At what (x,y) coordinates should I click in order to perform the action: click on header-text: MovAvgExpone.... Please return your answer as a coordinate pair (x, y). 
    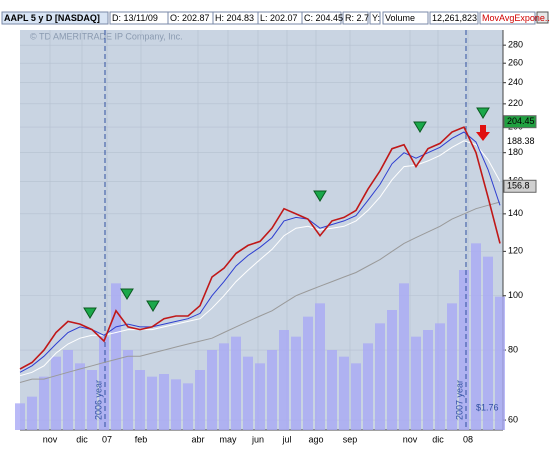
    Looking at the image, I should click on (516, 18).